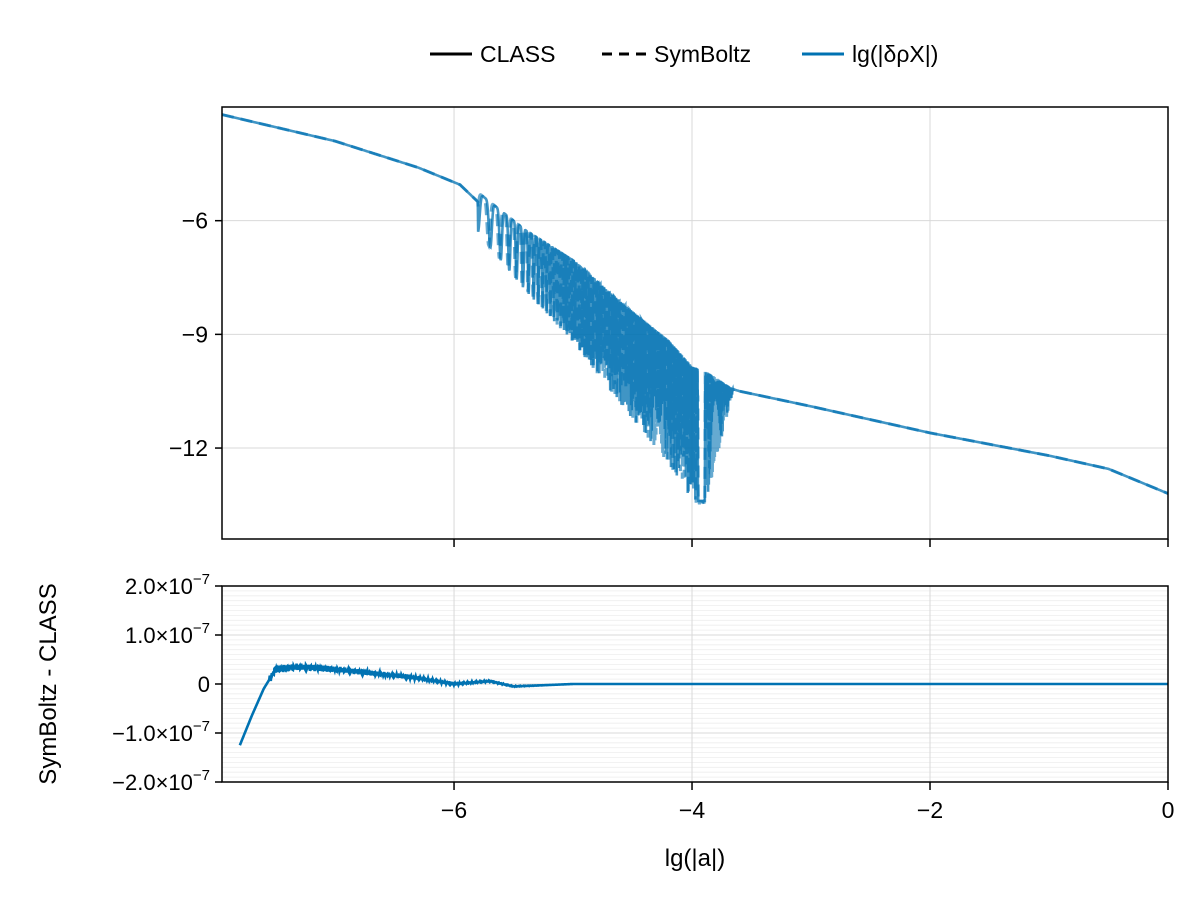  I want to click on bottom-series-line, so click(703, 703).